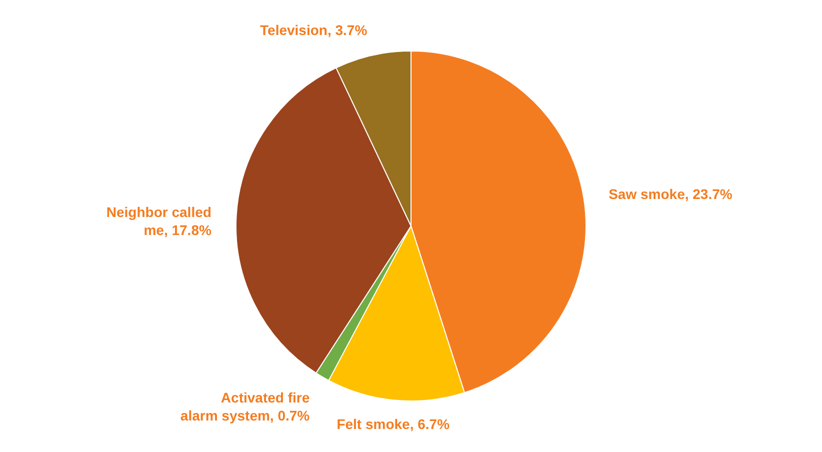 The height and width of the screenshot is (452, 822). Describe the element at coordinates (393, 424) in the screenshot. I see `slice-label: Felt smoke, 6.7%` at that location.